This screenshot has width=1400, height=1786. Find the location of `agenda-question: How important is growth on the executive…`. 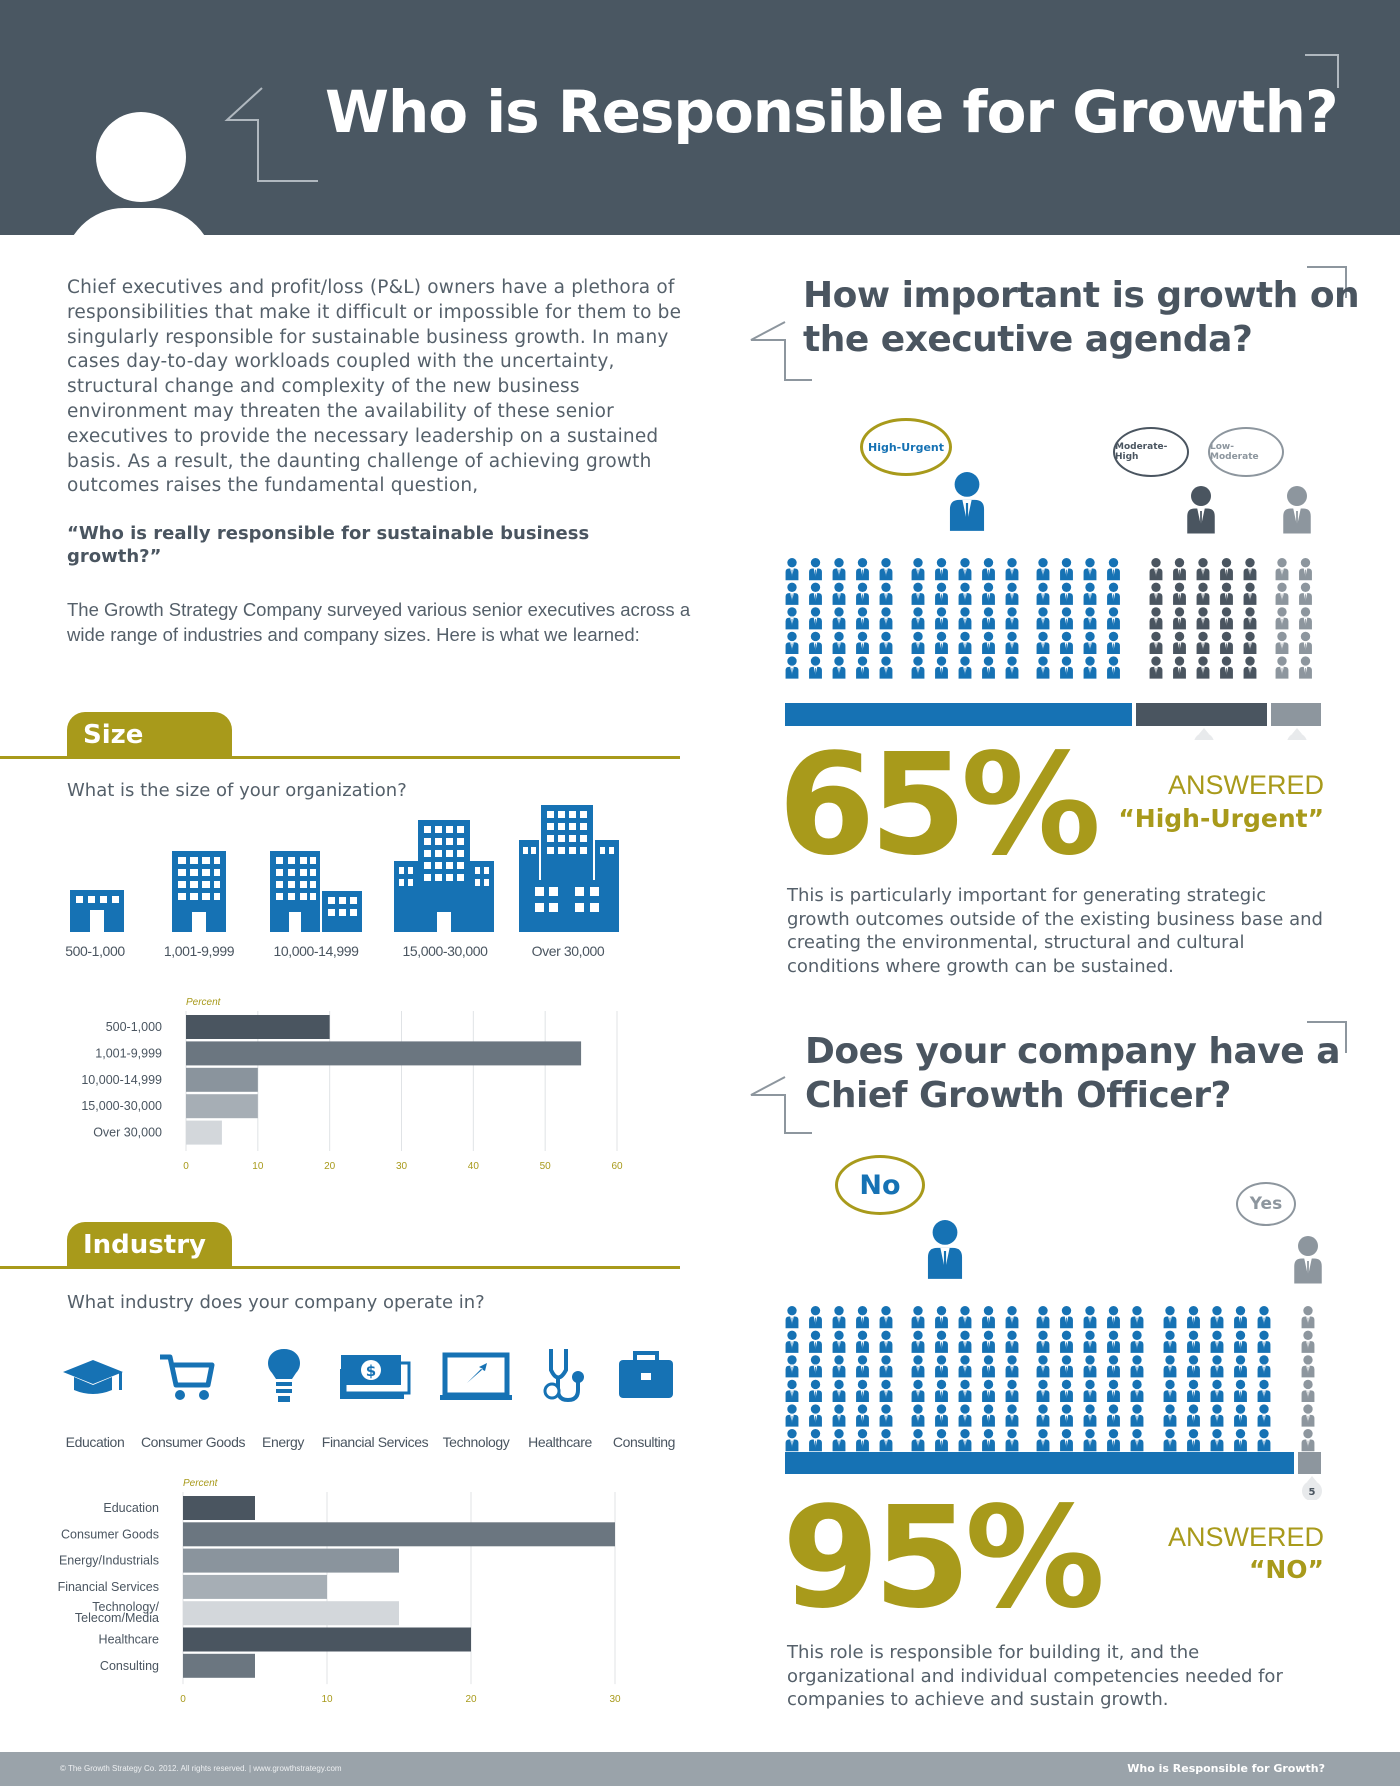

agenda-question: How important is growth on the executive… is located at coordinates (1081, 317).